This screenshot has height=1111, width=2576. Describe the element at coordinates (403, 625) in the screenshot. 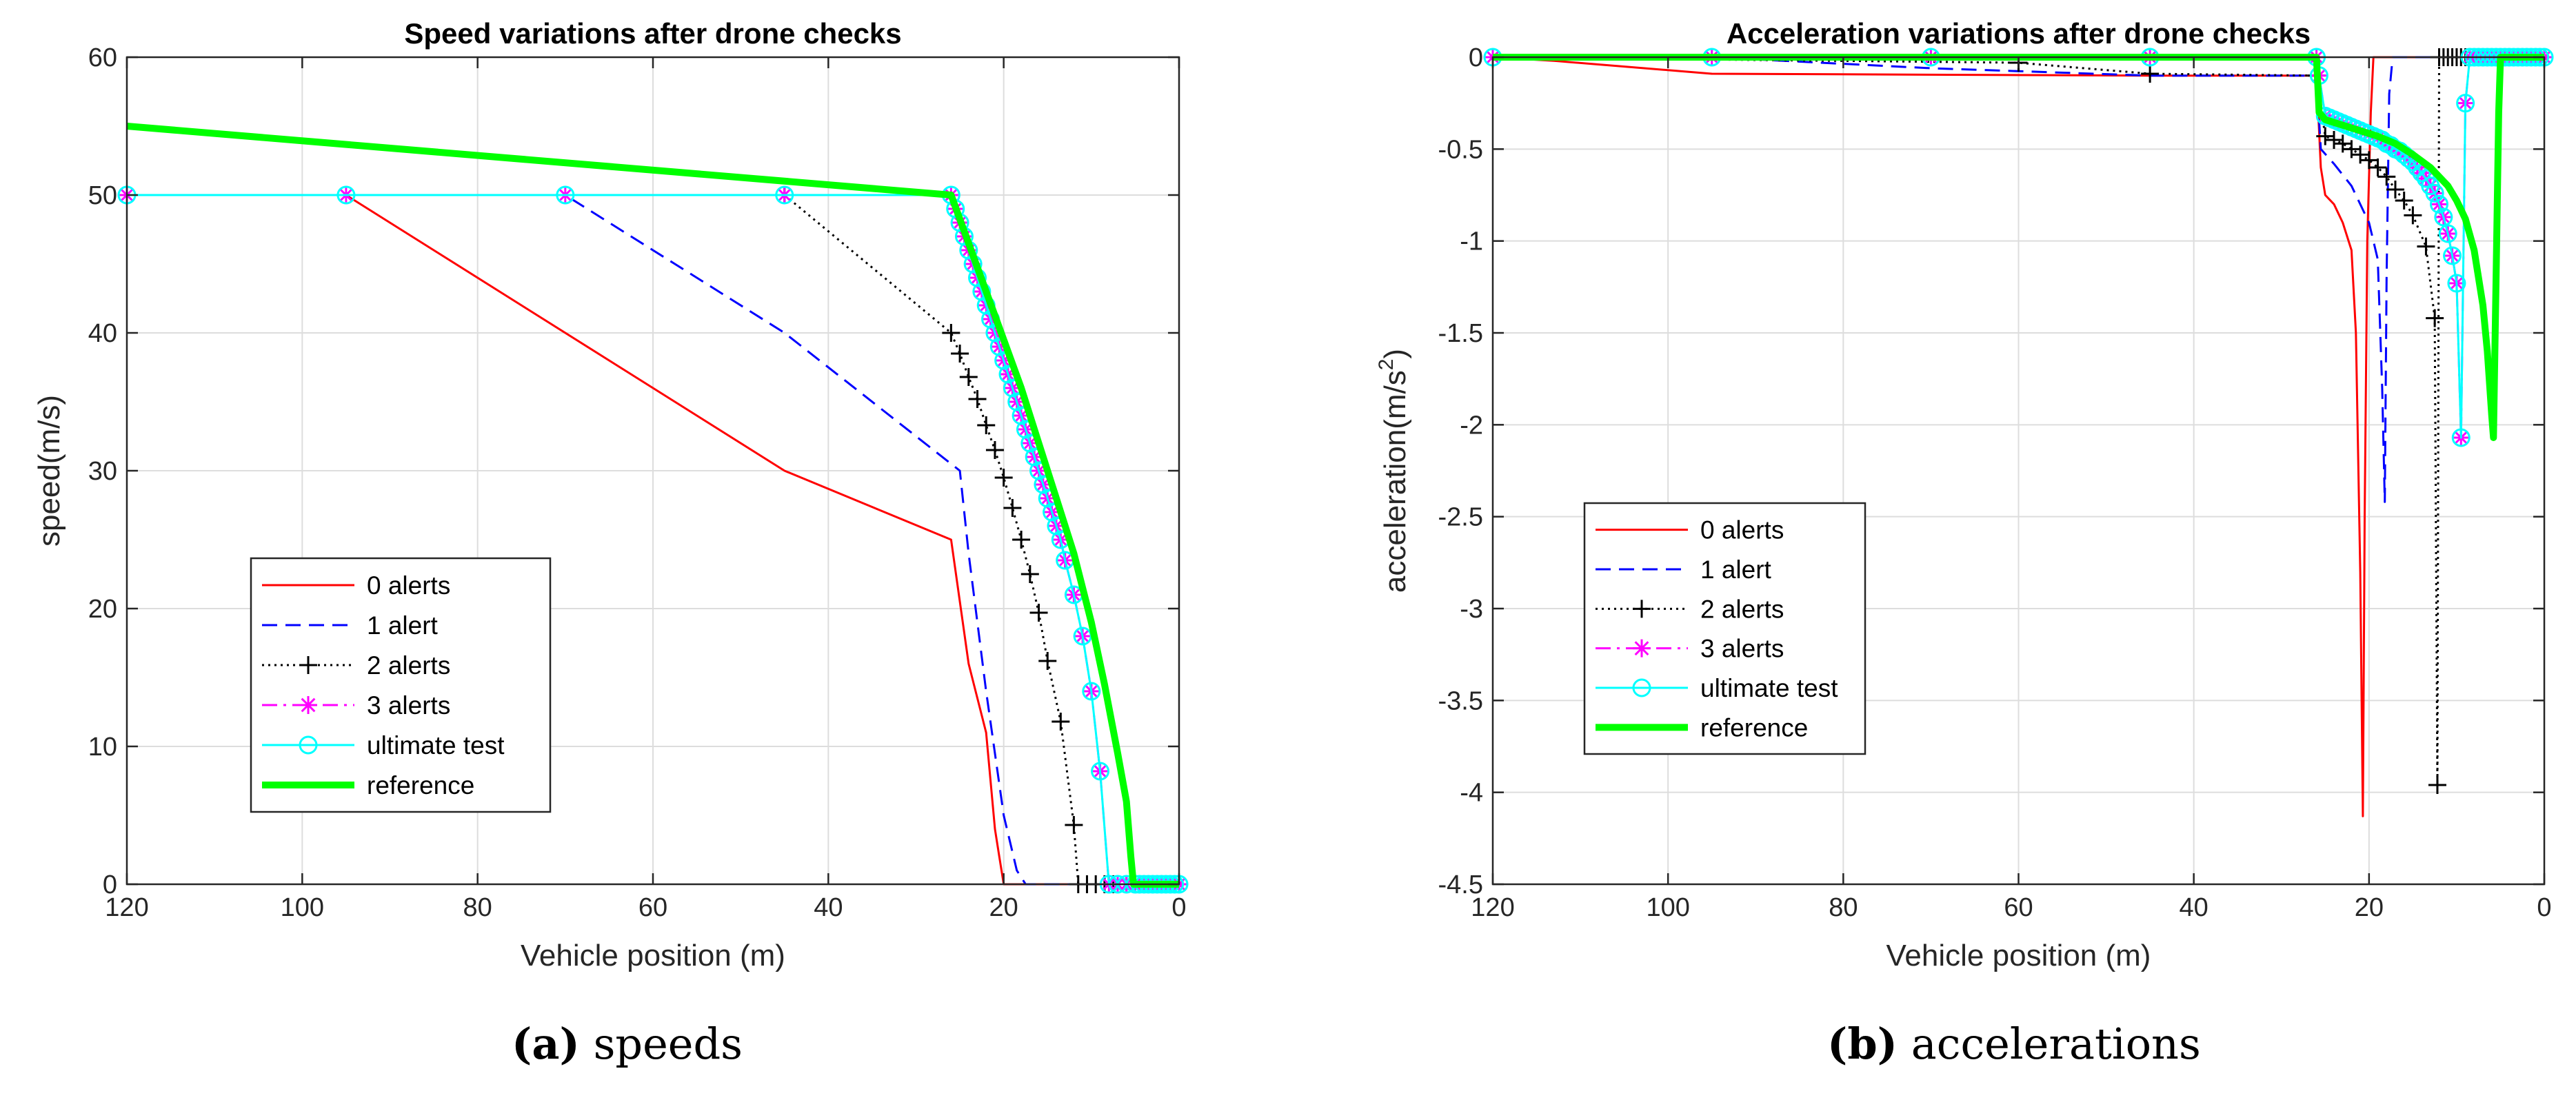

I see `speed-legend-label-1-alert: 1 alert` at that location.